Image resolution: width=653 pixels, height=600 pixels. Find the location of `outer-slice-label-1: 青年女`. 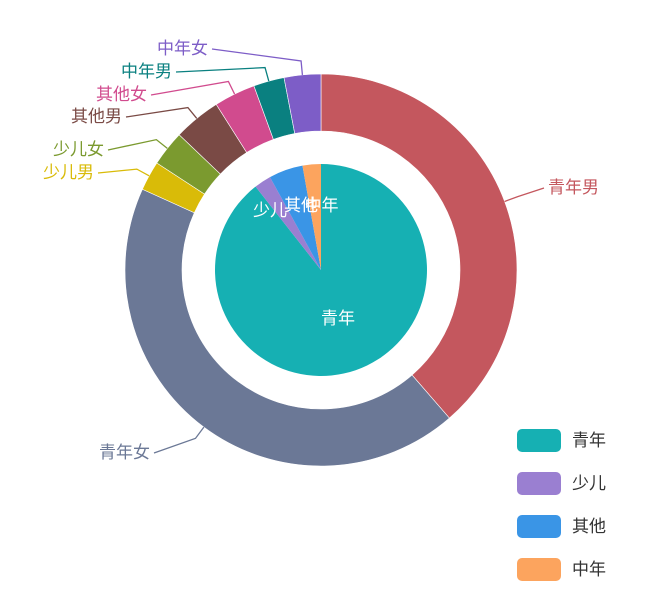

outer-slice-label-1: 青年女 is located at coordinates (124, 453).